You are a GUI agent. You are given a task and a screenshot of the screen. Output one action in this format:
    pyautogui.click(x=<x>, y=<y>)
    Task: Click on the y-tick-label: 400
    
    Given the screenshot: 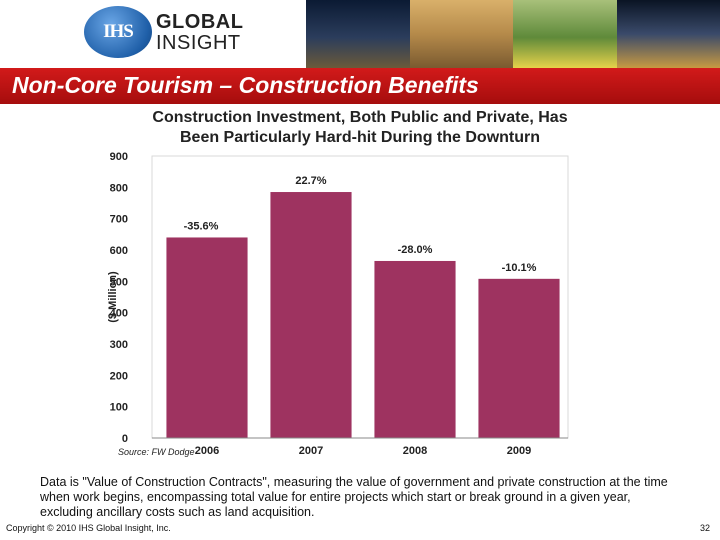 What is the action you would take?
    pyautogui.click(x=119, y=314)
    